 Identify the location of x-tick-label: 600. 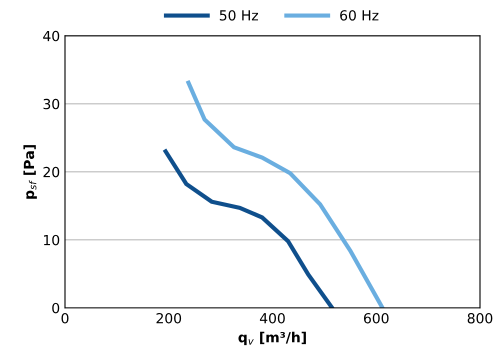
(376, 318).